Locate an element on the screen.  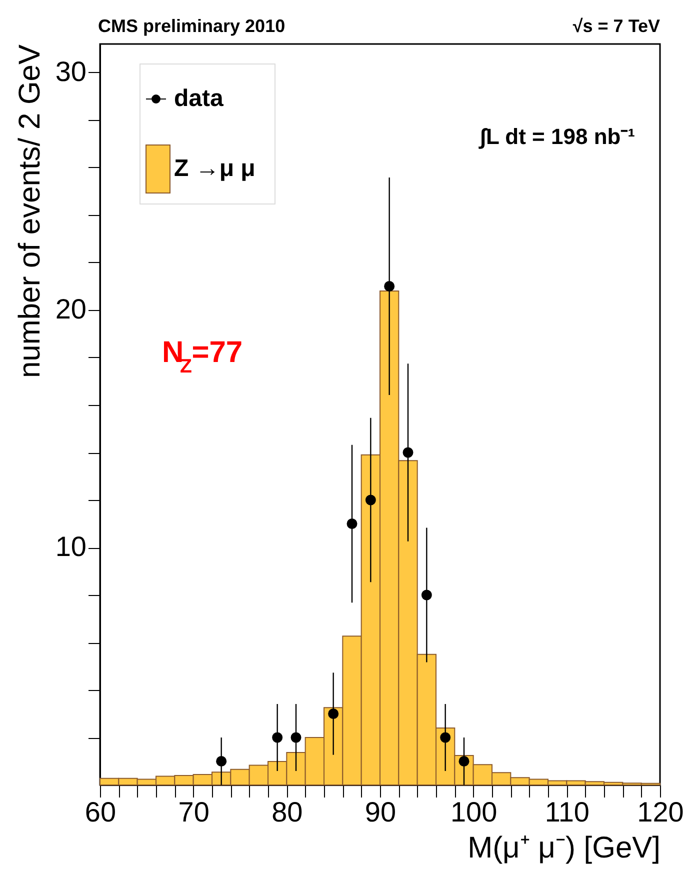
x-tick-label: 100 is located at coordinates (474, 812).